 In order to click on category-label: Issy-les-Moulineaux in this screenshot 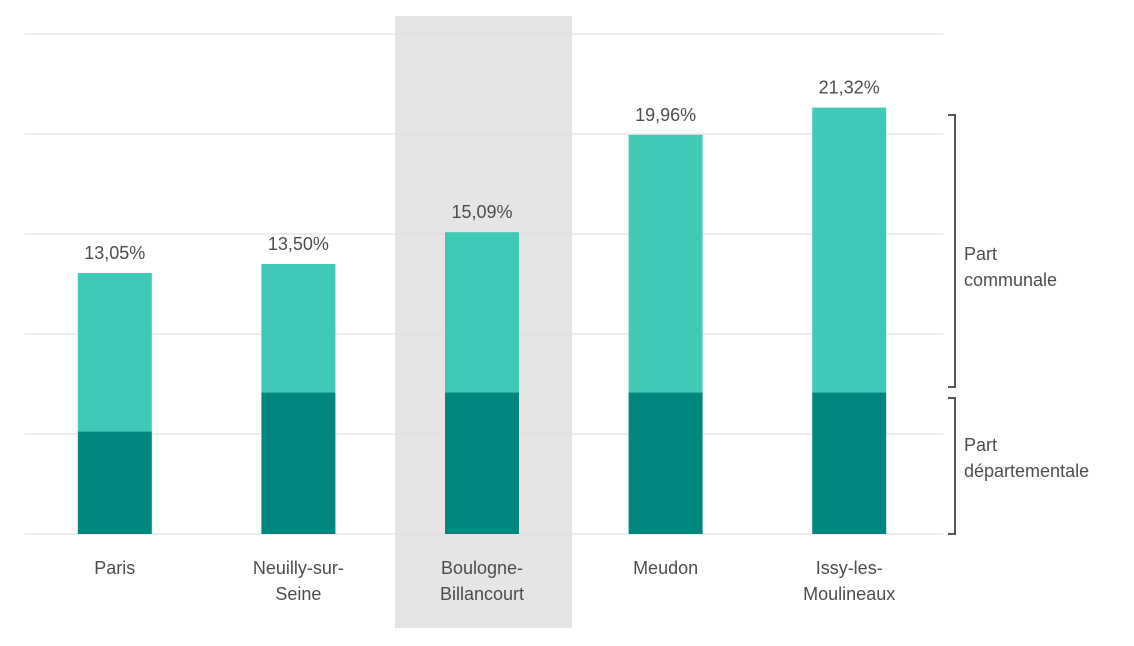, I will do `click(849, 581)`.